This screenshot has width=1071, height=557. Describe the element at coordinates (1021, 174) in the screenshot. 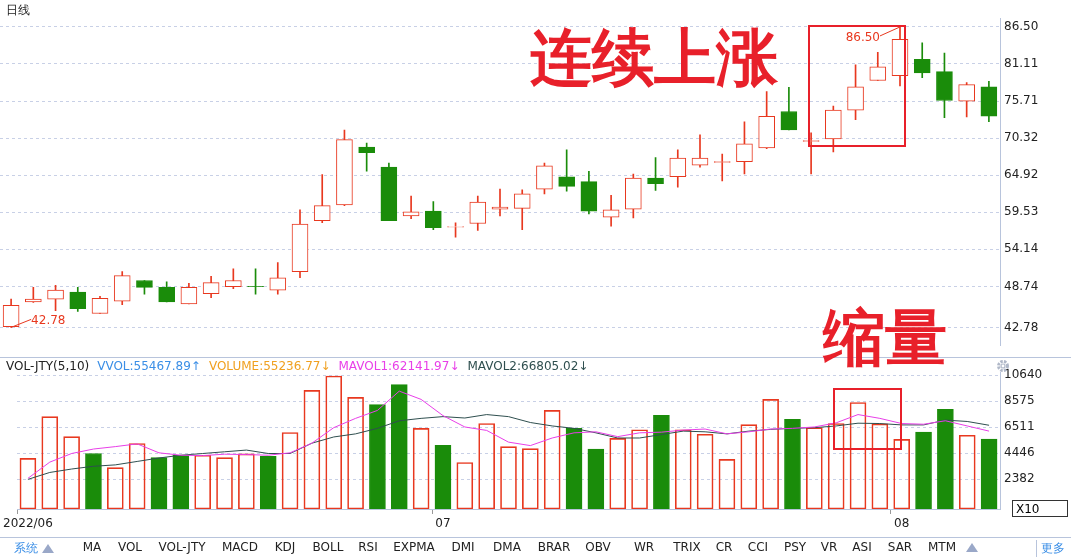

I see `y-tick-label: 64.92` at that location.